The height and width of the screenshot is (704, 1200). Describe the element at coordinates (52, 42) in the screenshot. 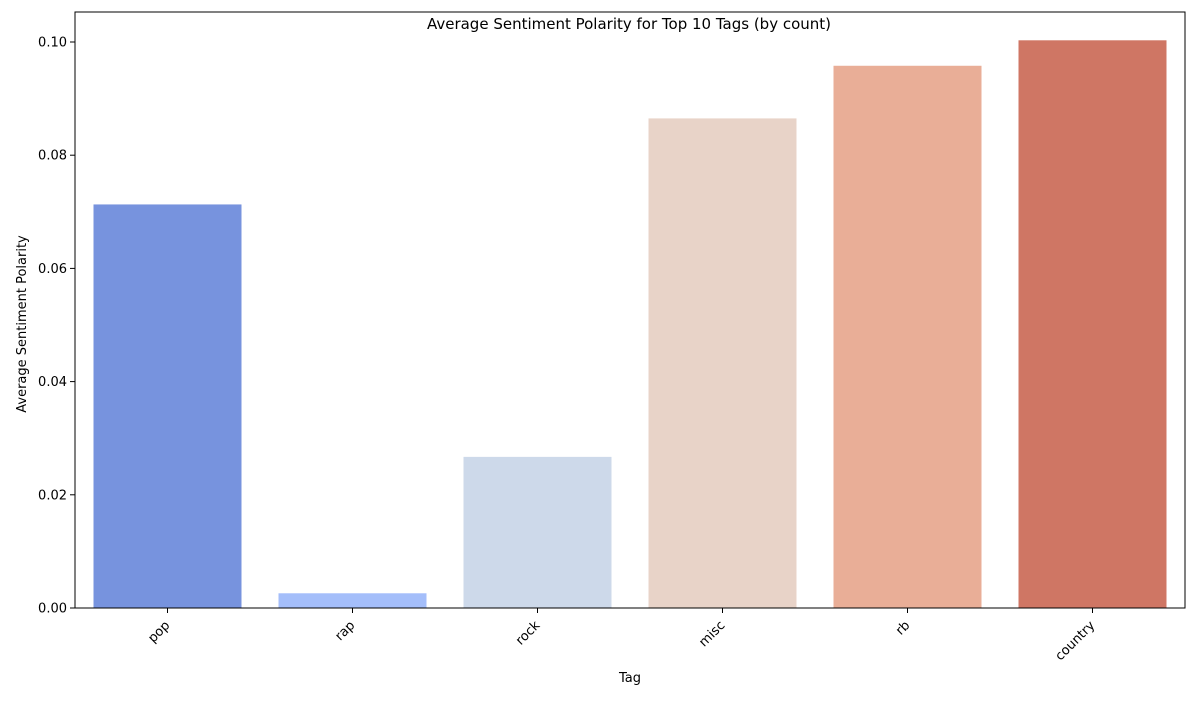

I see `y-tick-label: 0.10` at that location.